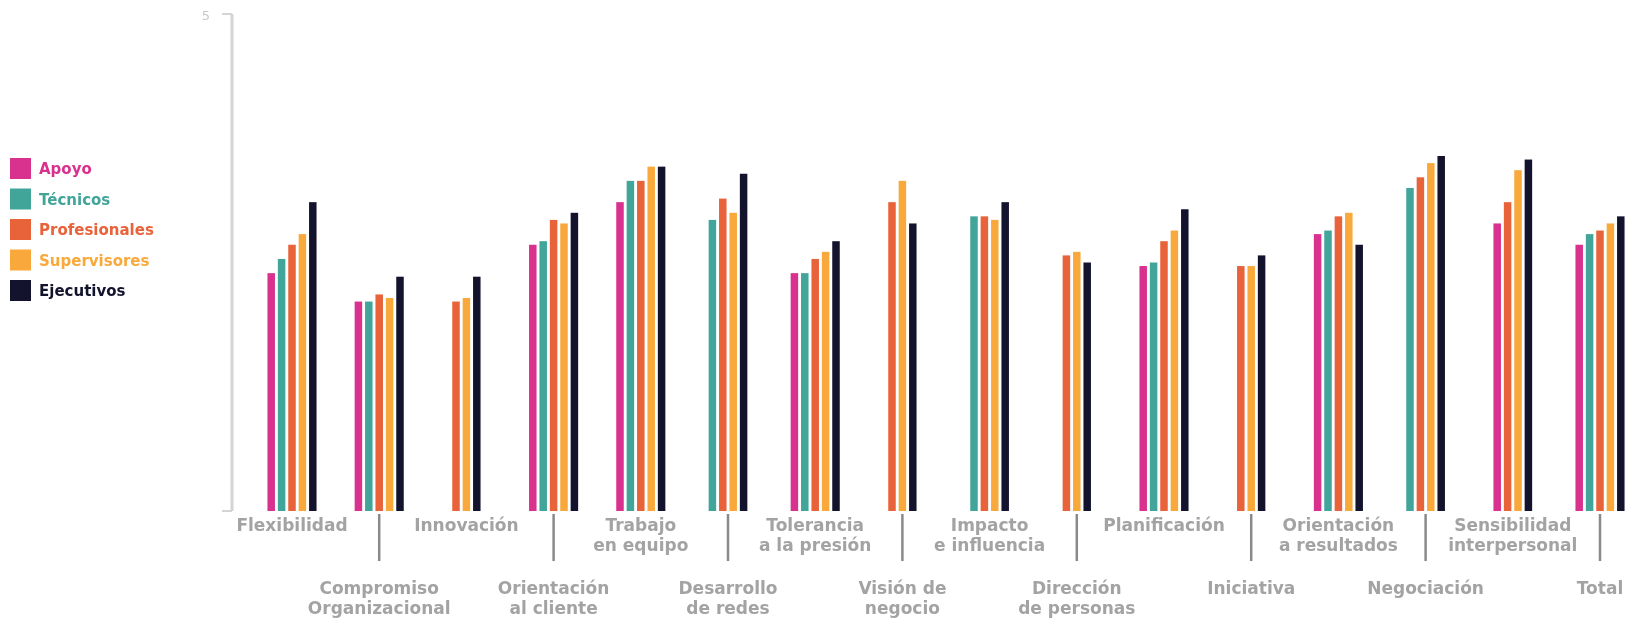 The width and height of the screenshot is (1639, 624). Describe the element at coordinates (75, 199) in the screenshot. I see `legend-label: Técnicos` at that location.